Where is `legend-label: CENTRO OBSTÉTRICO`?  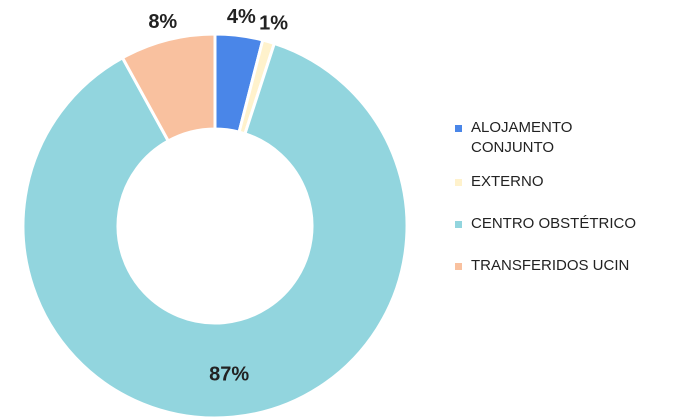
legend-label: CENTRO OBSTÉTRICO is located at coordinates (554, 223).